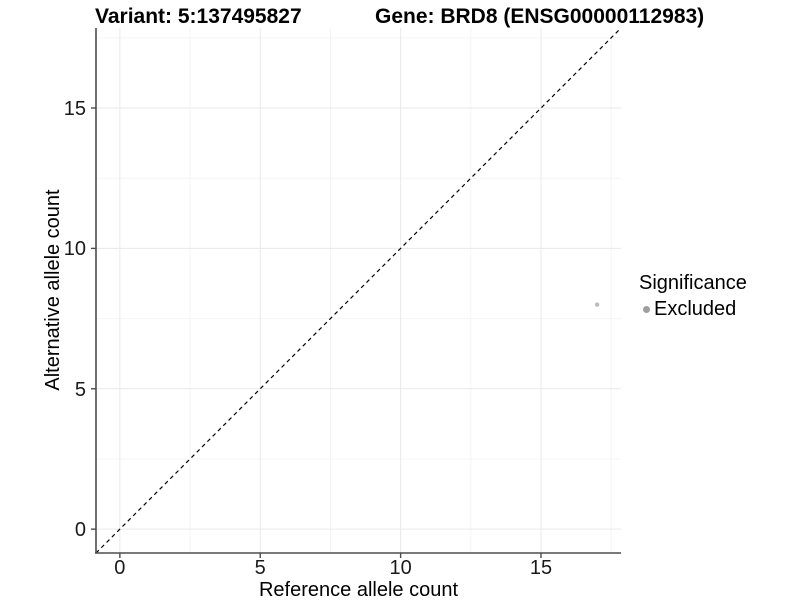 This screenshot has width=800, height=601. Describe the element at coordinates (120, 568) in the screenshot. I see `x-tick-label: 0` at that location.